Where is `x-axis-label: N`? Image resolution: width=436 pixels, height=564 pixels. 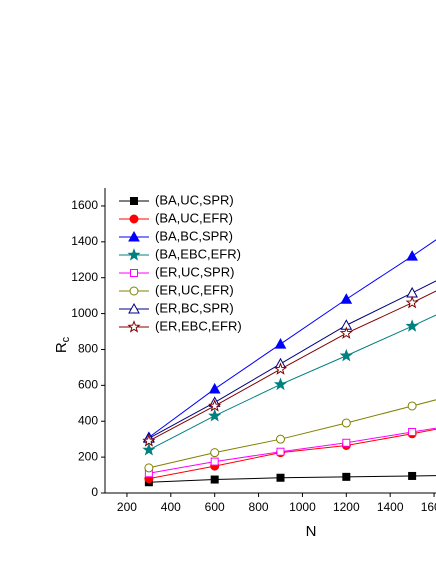
x-axis-label: N is located at coordinates (311, 531).